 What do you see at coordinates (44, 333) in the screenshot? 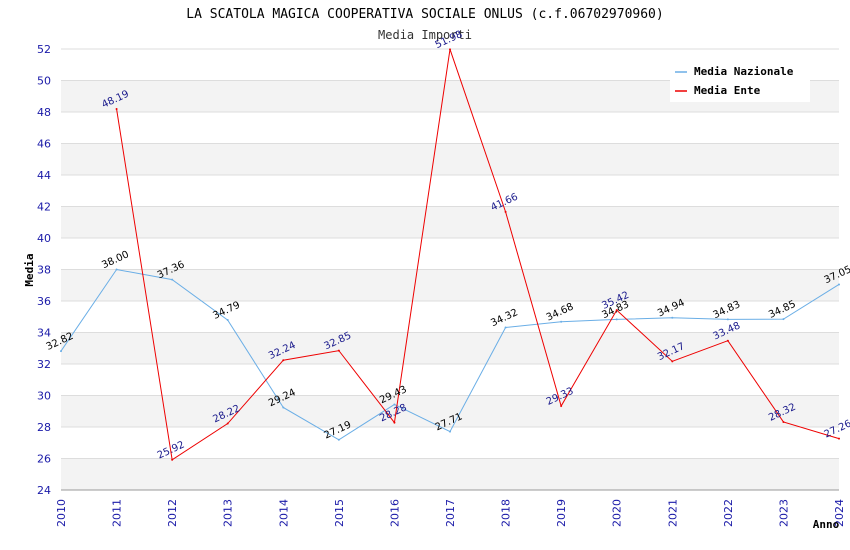
I see `y-tick-label: 34` at bounding box center [44, 333].